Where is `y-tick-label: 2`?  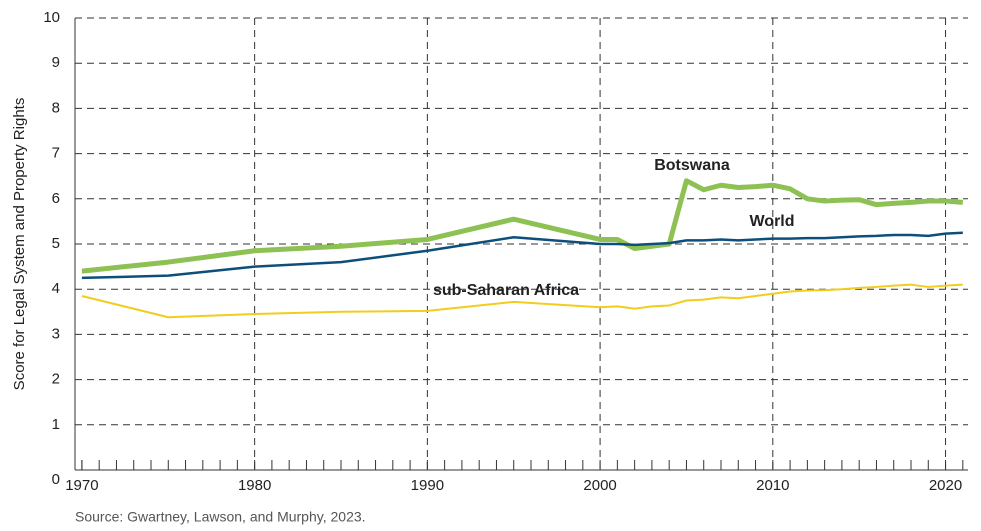 y-tick-label: 2 is located at coordinates (56, 379).